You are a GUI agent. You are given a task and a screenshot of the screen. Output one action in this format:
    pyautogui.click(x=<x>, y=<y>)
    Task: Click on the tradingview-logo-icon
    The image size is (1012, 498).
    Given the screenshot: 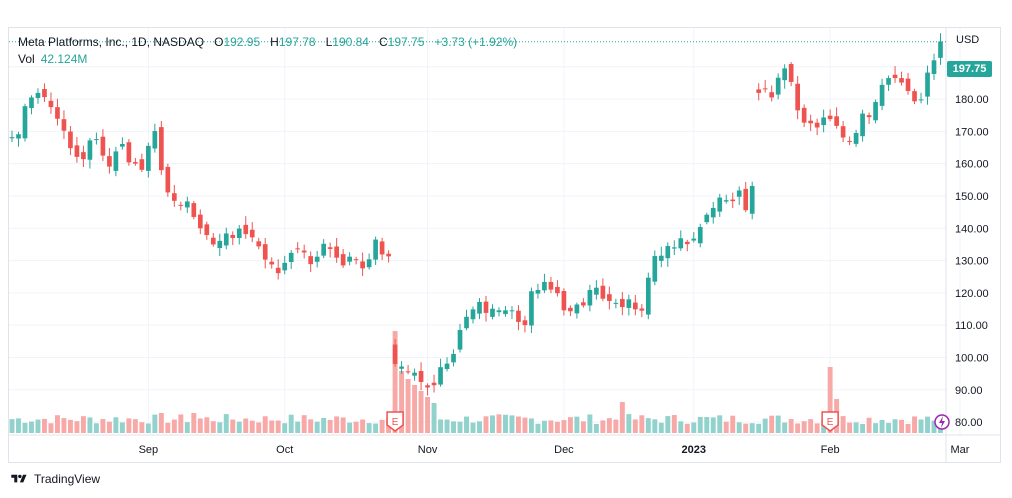 What is the action you would take?
    pyautogui.click(x=19, y=478)
    